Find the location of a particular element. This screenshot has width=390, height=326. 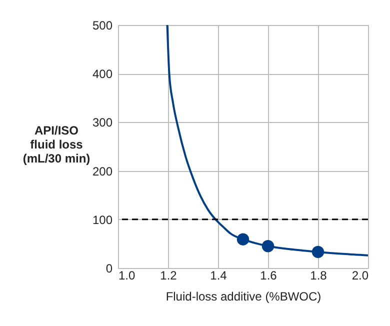

y-axis-title: API/ISO fluid loss (mL/30 min) is located at coordinates (56, 145).